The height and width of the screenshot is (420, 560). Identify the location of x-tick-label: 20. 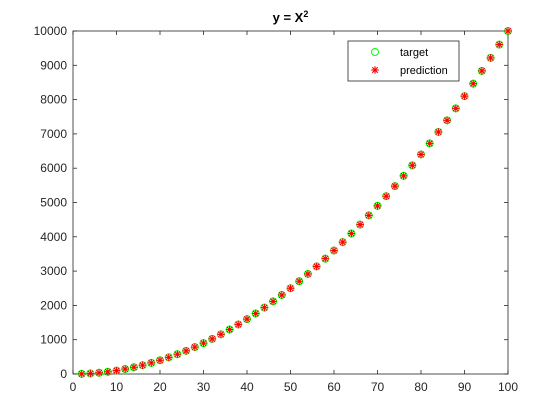
(160, 387).